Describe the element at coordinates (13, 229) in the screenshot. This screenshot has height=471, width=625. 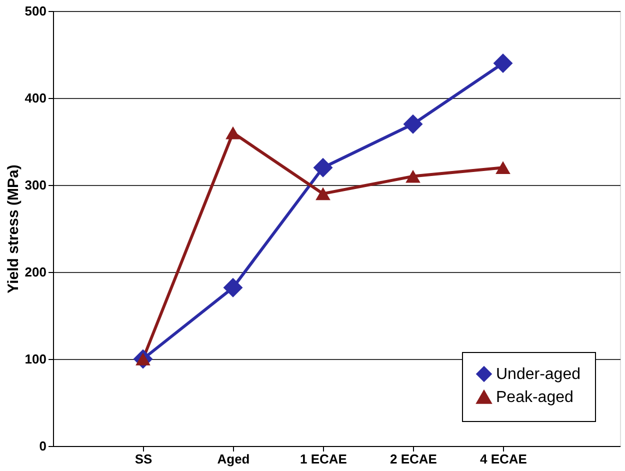
I see `y-axis-title: Yield stress (MPa)` at that location.